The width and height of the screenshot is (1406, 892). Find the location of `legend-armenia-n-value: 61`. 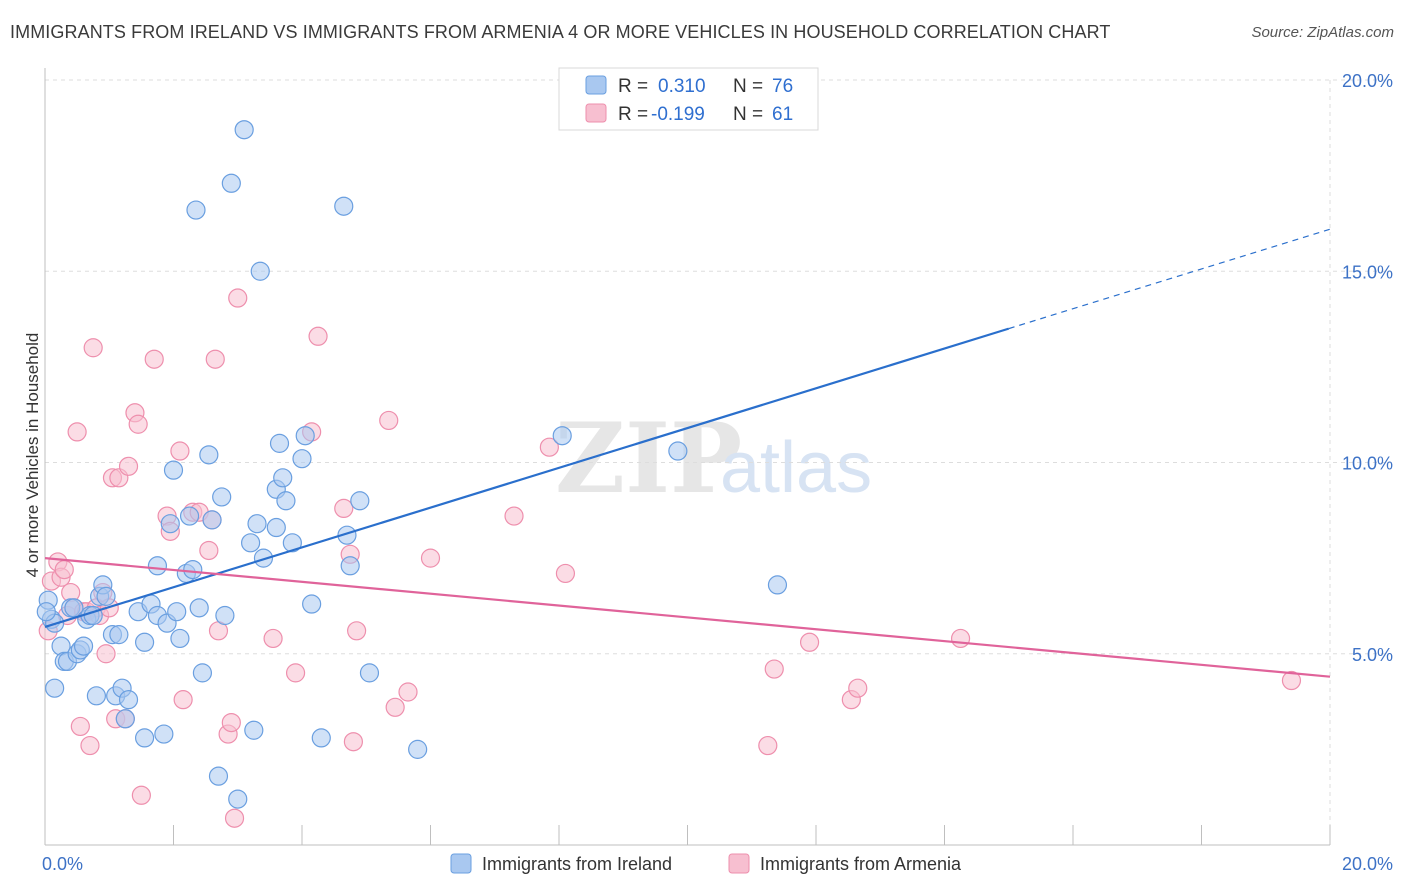

legend-armenia-n-value: 61 is located at coordinates (782, 114).